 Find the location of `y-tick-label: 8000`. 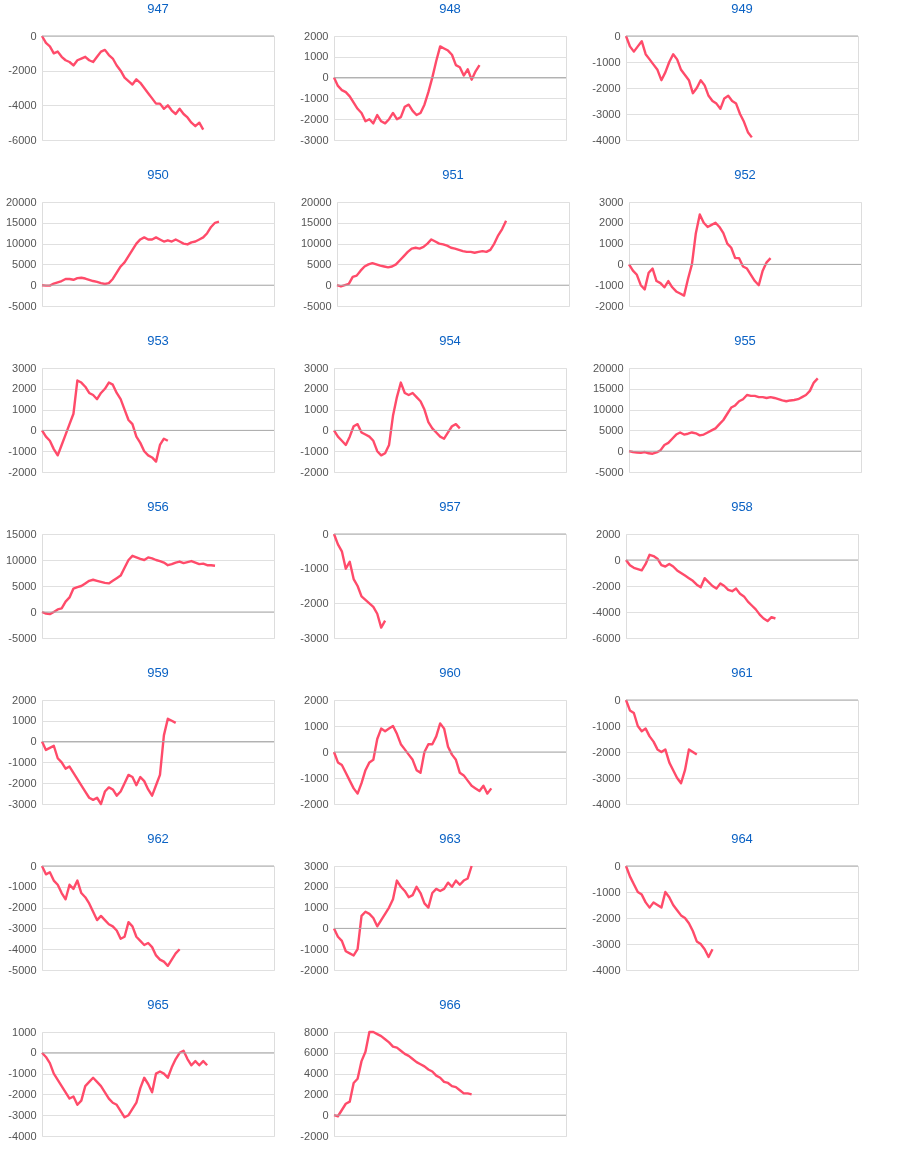

y-tick-label: 8000 is located at coordinates (316, 1031).